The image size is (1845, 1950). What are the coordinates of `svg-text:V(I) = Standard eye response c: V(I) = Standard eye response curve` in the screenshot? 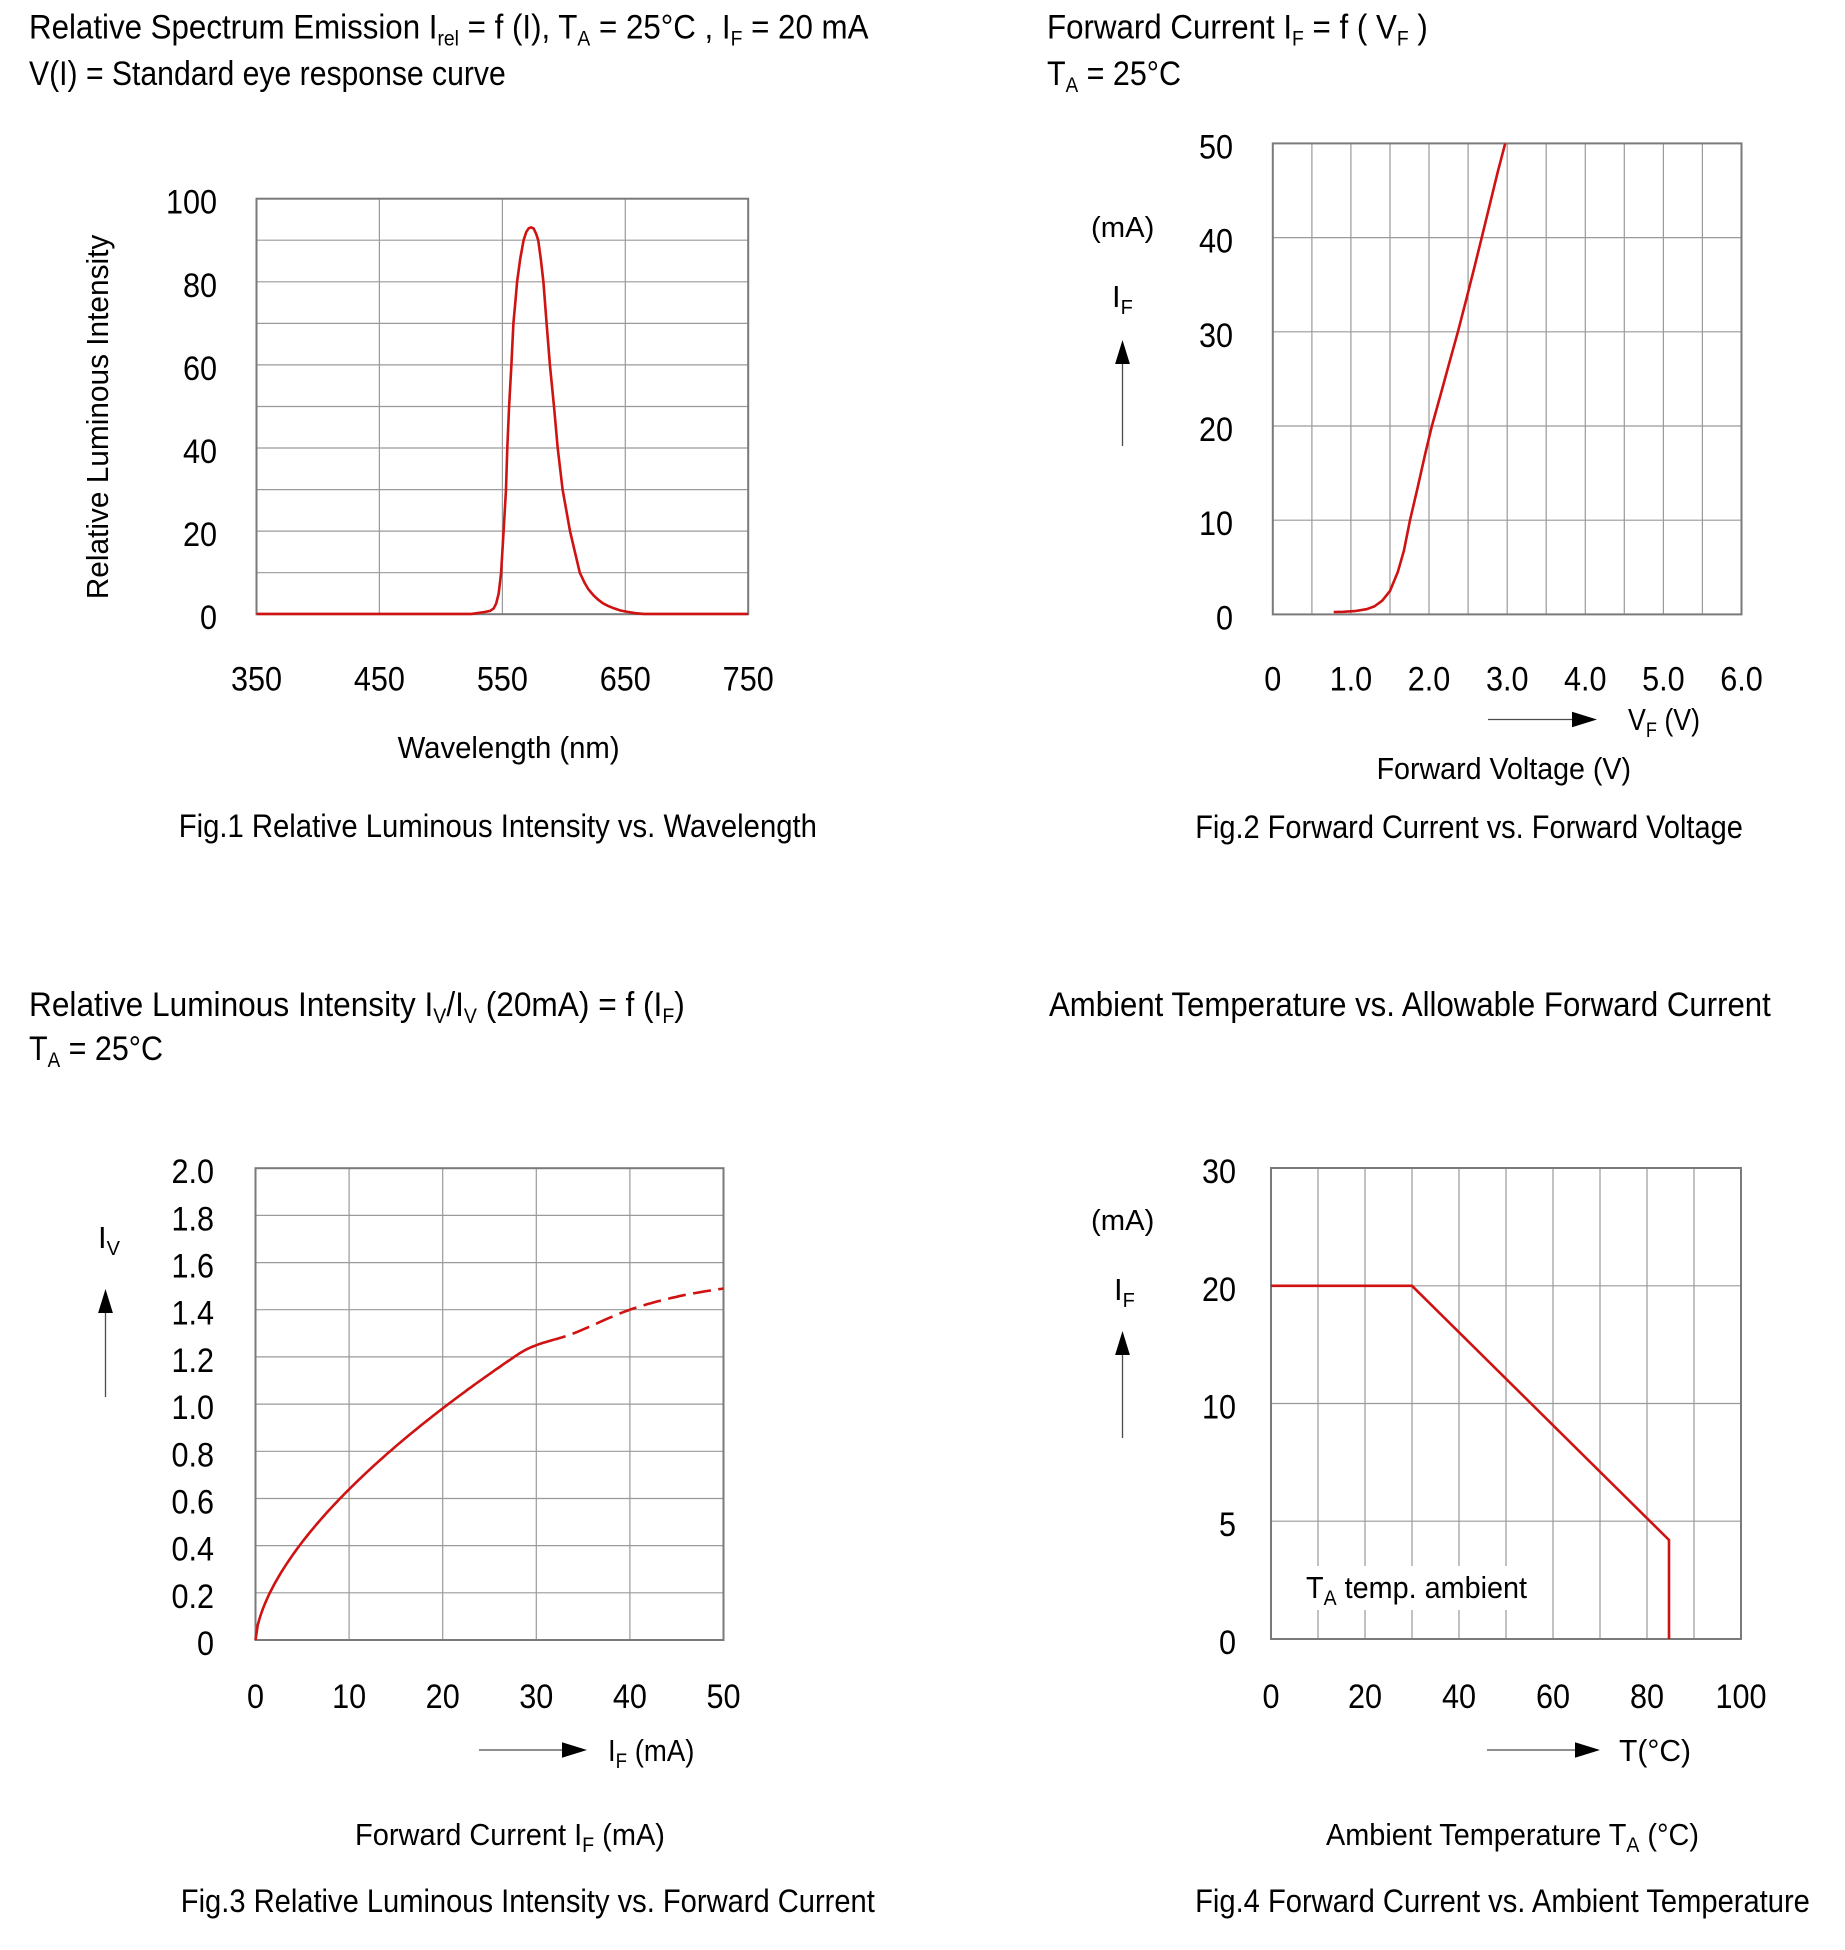 It's located at (267, 73).